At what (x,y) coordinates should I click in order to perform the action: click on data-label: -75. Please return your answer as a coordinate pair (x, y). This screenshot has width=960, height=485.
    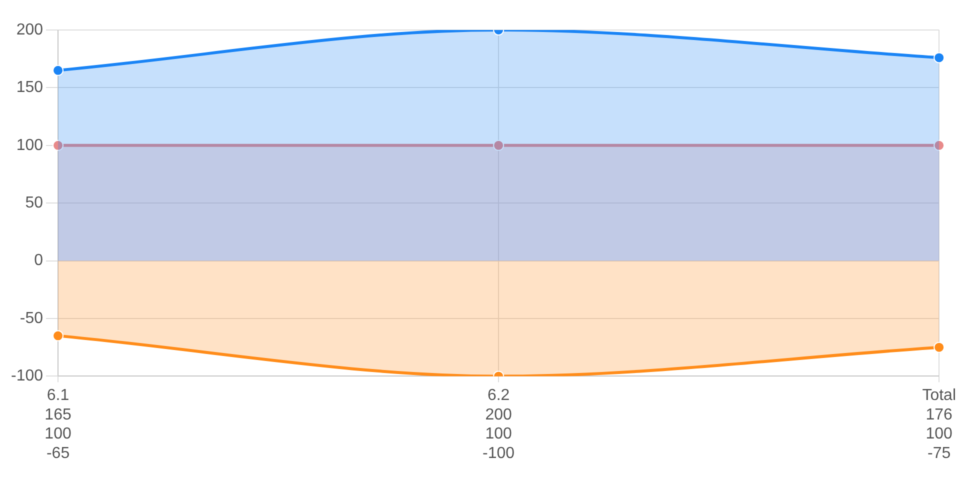
    Looking at the image, I should click on (939, 453).